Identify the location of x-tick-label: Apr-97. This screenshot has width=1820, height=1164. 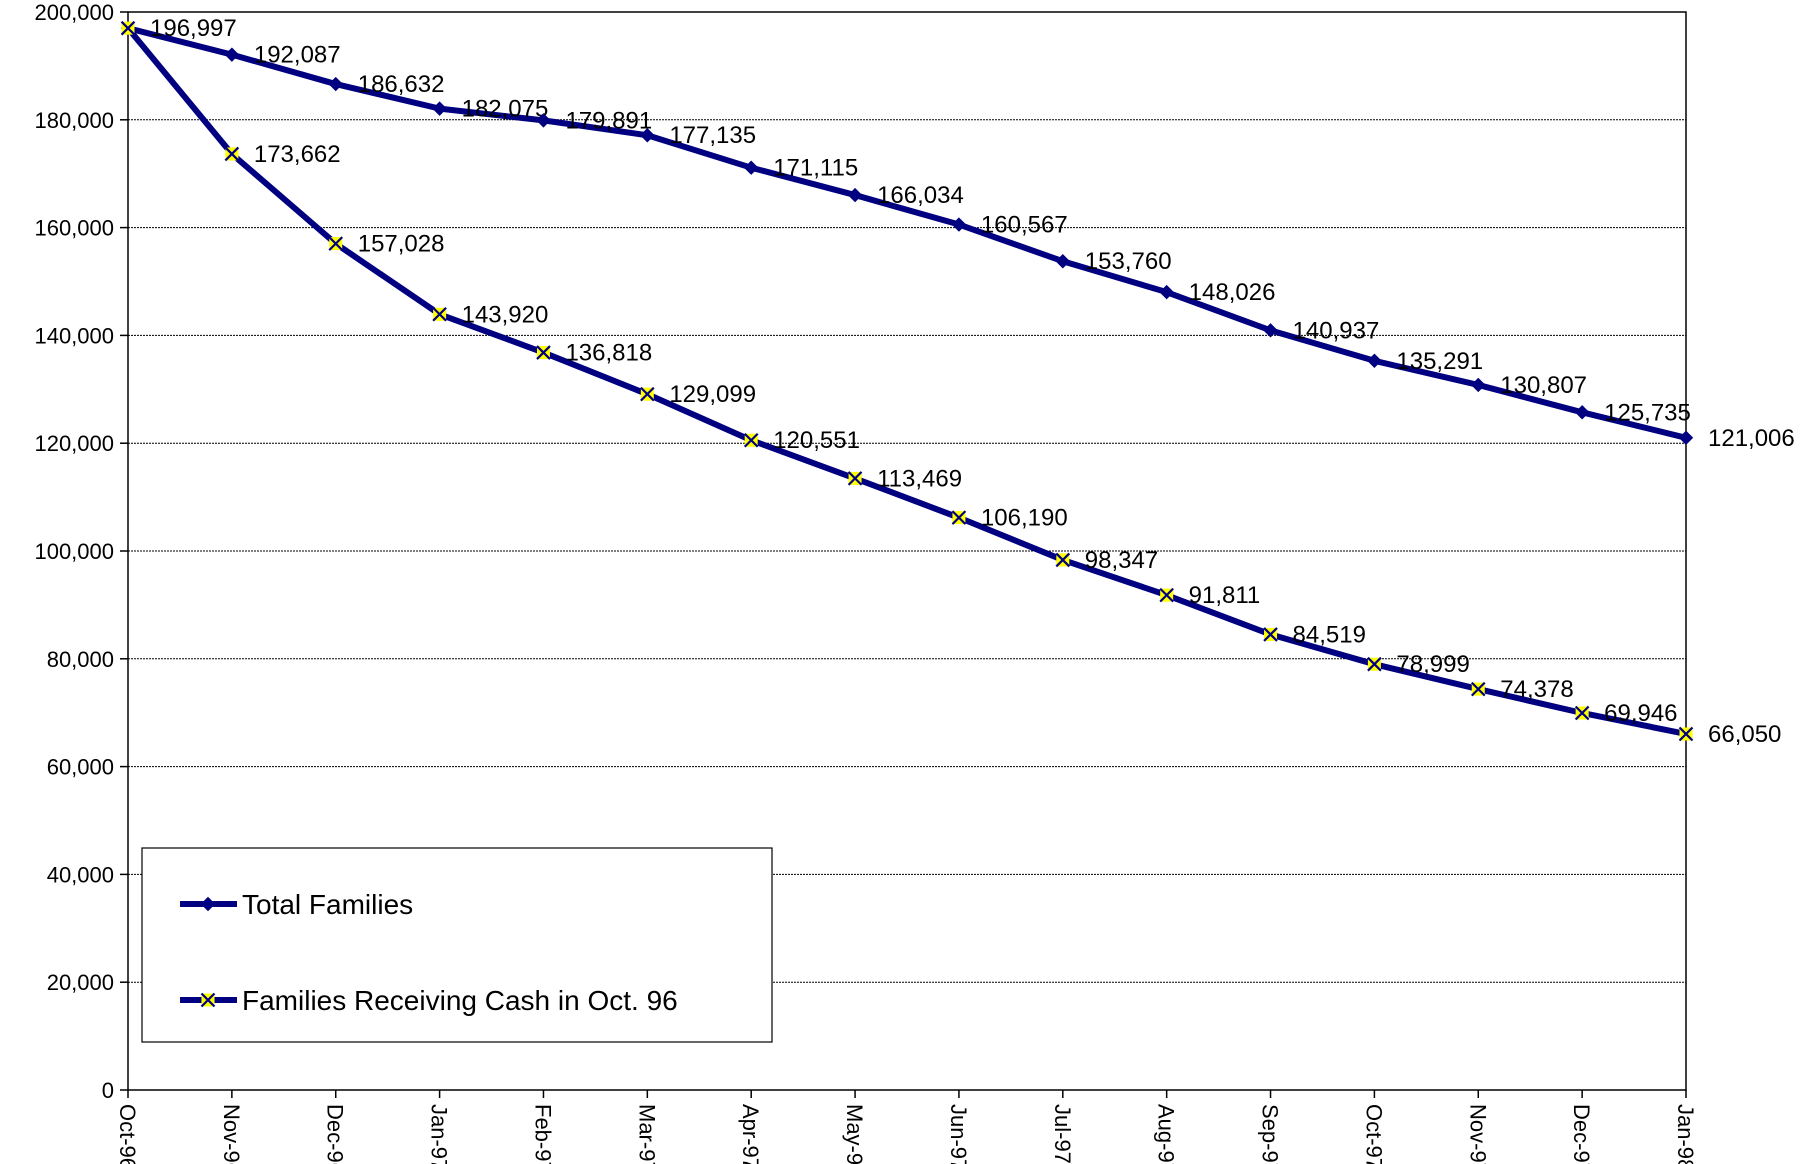
(750, 1134).